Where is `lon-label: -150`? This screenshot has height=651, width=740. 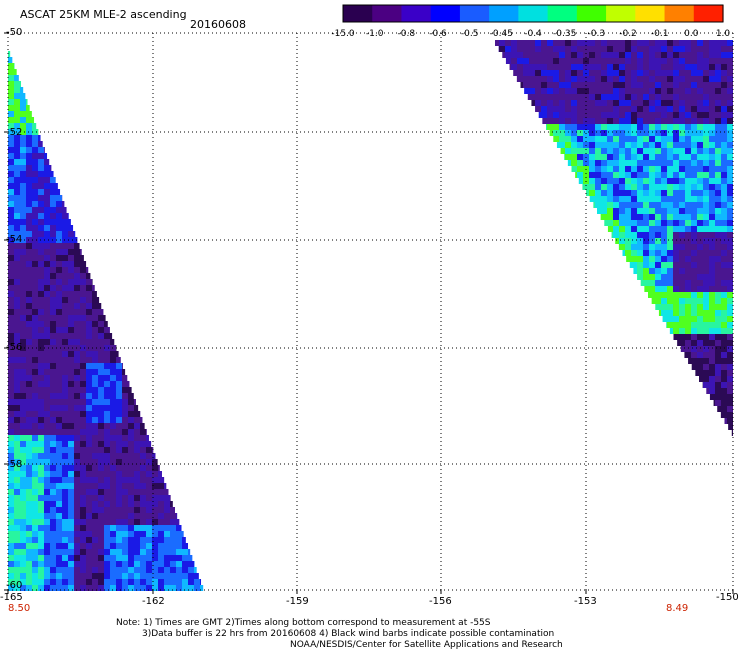
lon-label: -150 is located at coordinates (727, 598).